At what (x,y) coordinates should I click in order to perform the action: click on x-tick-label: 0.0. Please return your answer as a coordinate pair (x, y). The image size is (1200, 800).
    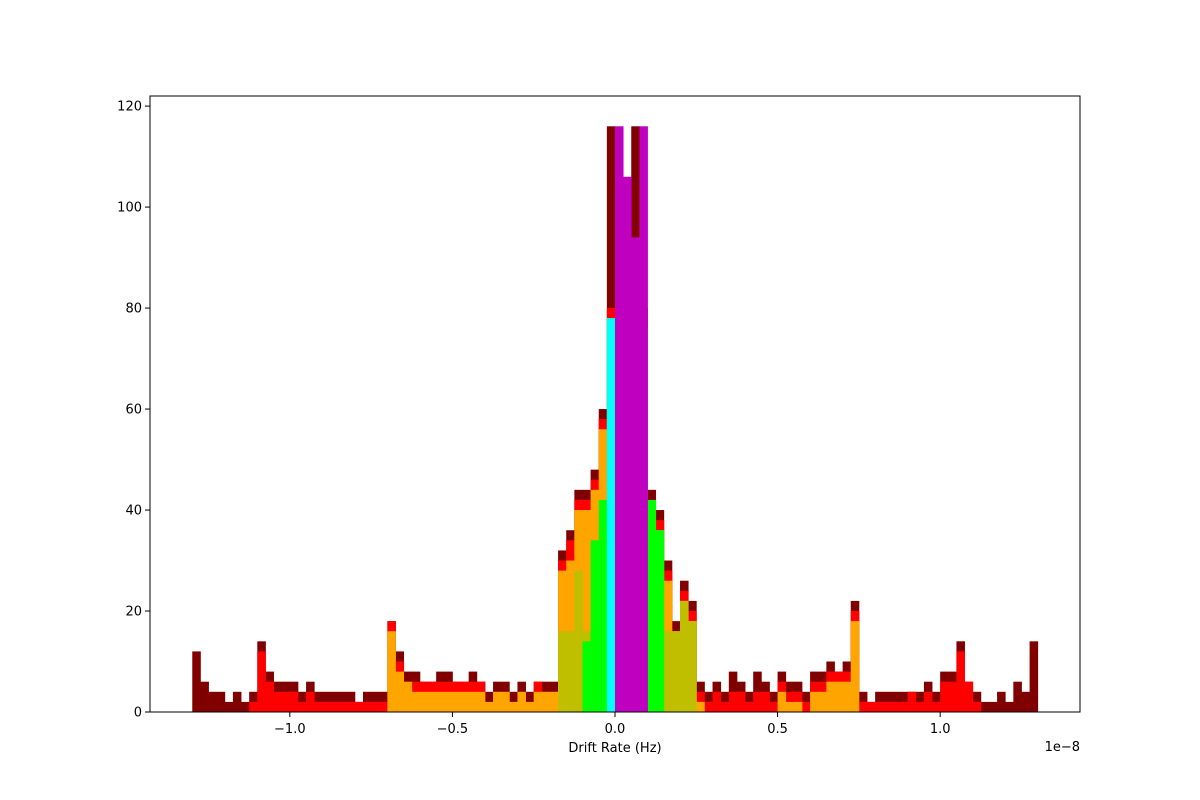
    Looking at the image, I should click on (615, 729).